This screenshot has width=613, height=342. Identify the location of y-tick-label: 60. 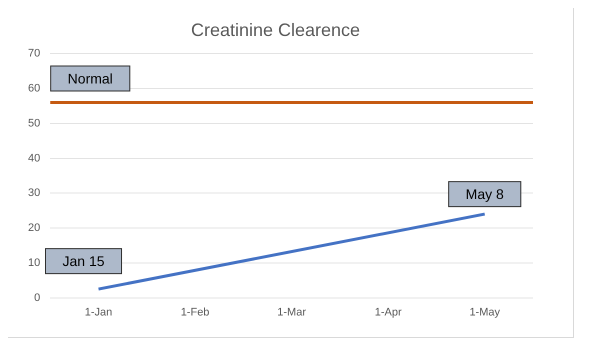
(34, 88).